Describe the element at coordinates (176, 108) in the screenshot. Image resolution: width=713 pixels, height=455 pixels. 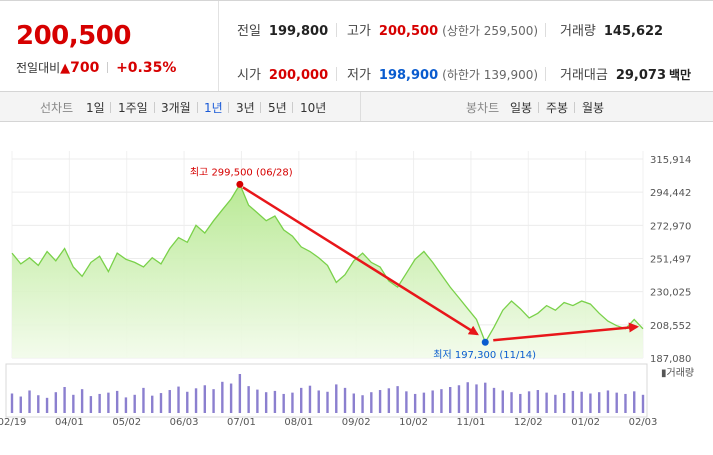
I see `tab-3m: 3개월` at that location.